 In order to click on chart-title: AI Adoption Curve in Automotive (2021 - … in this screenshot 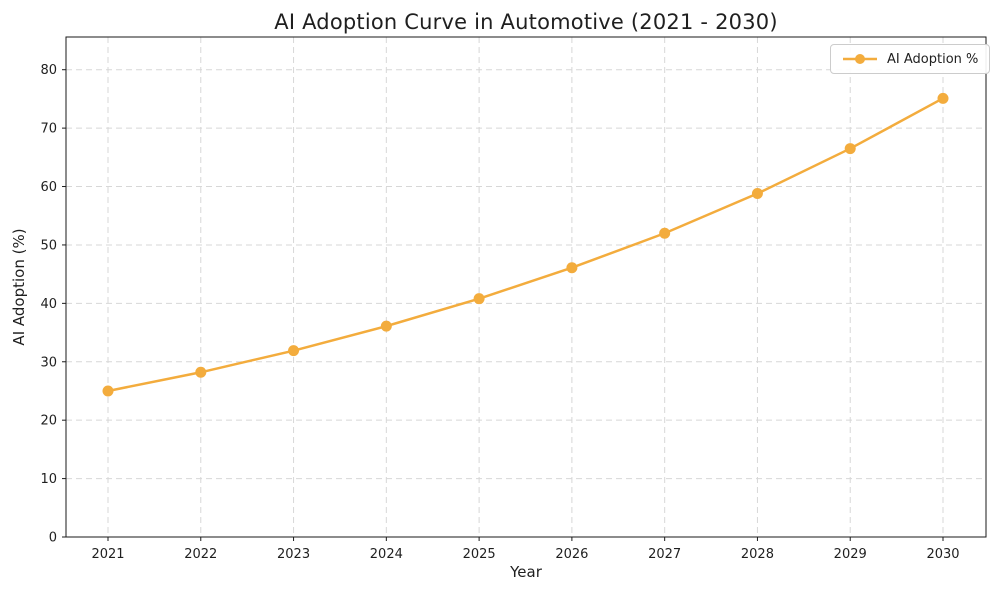, I will do `click(526, 22)`.